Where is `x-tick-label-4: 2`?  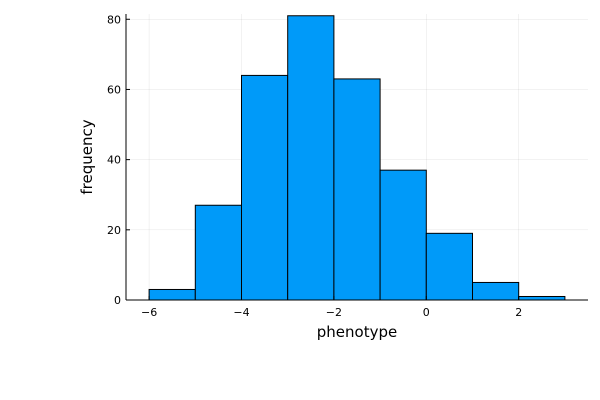 x-tick-label-4: 2 is located at coordinates (518, 312).